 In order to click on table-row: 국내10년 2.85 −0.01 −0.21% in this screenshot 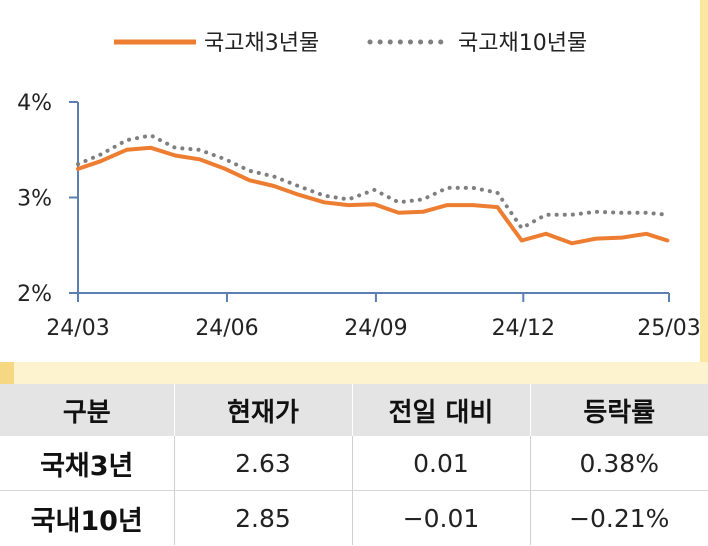, I will do `click(354, 517)`.